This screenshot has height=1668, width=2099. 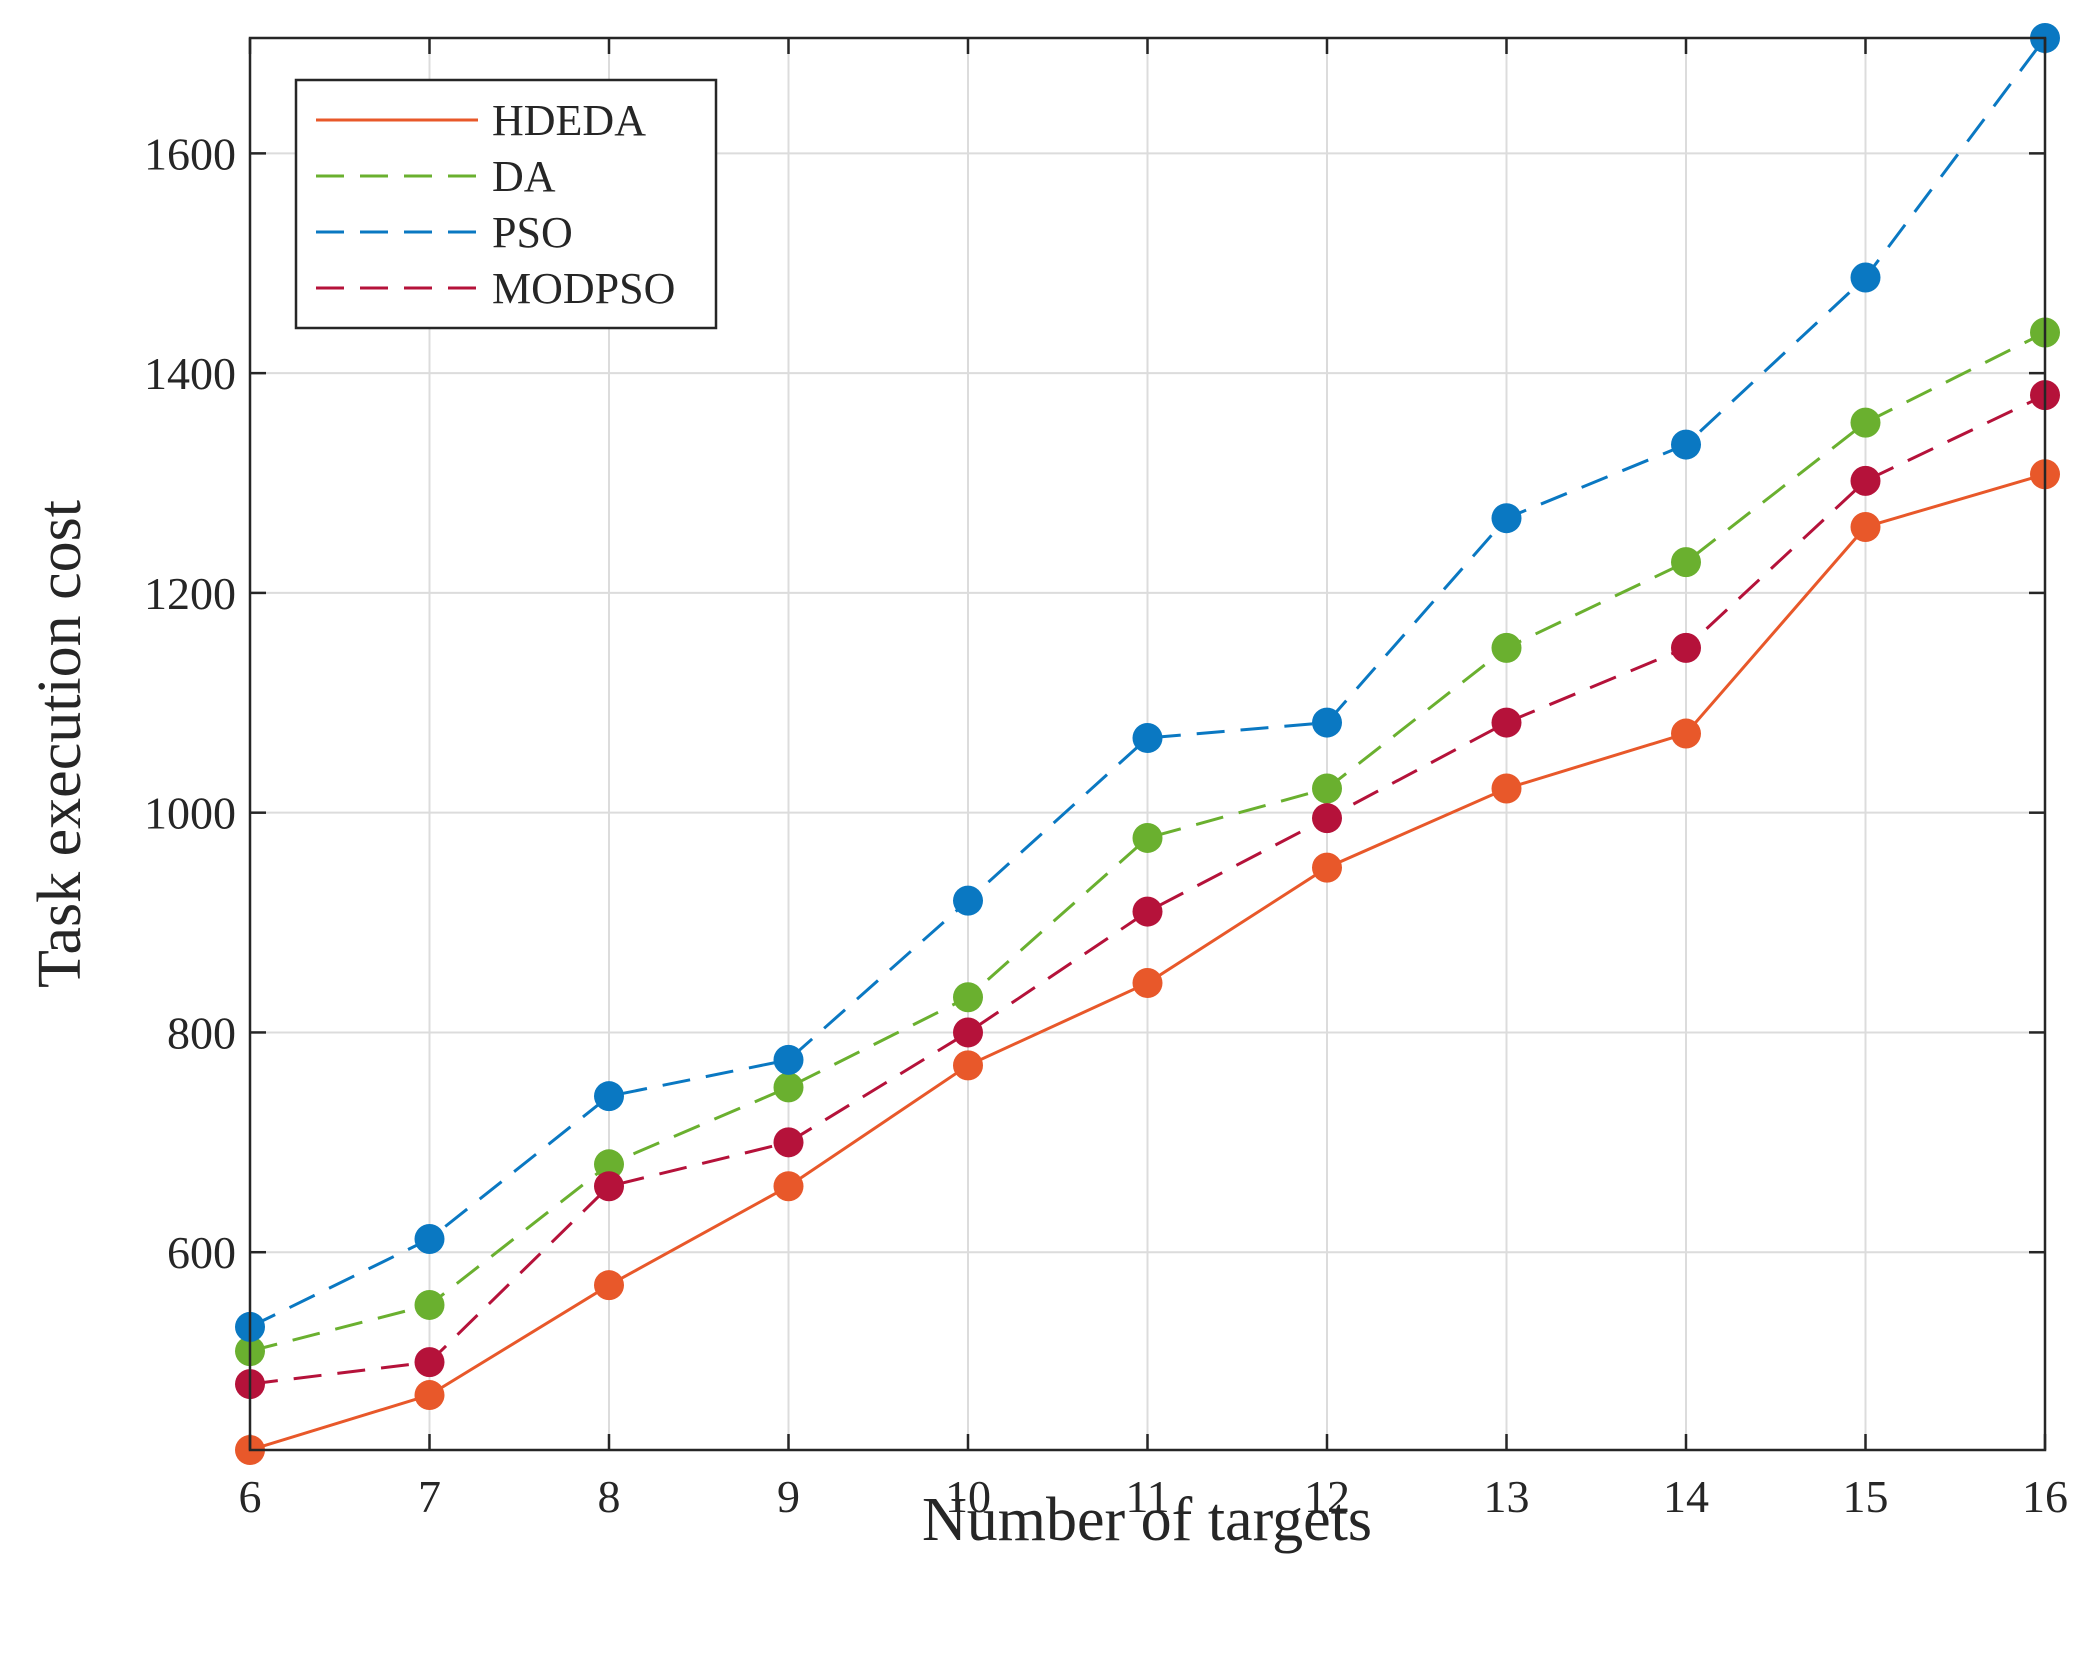 What do you see at coordinates (1686, 1496) in the screenshot?
I see `x-tick-label: 14` at bounding box center [1686, 1496].